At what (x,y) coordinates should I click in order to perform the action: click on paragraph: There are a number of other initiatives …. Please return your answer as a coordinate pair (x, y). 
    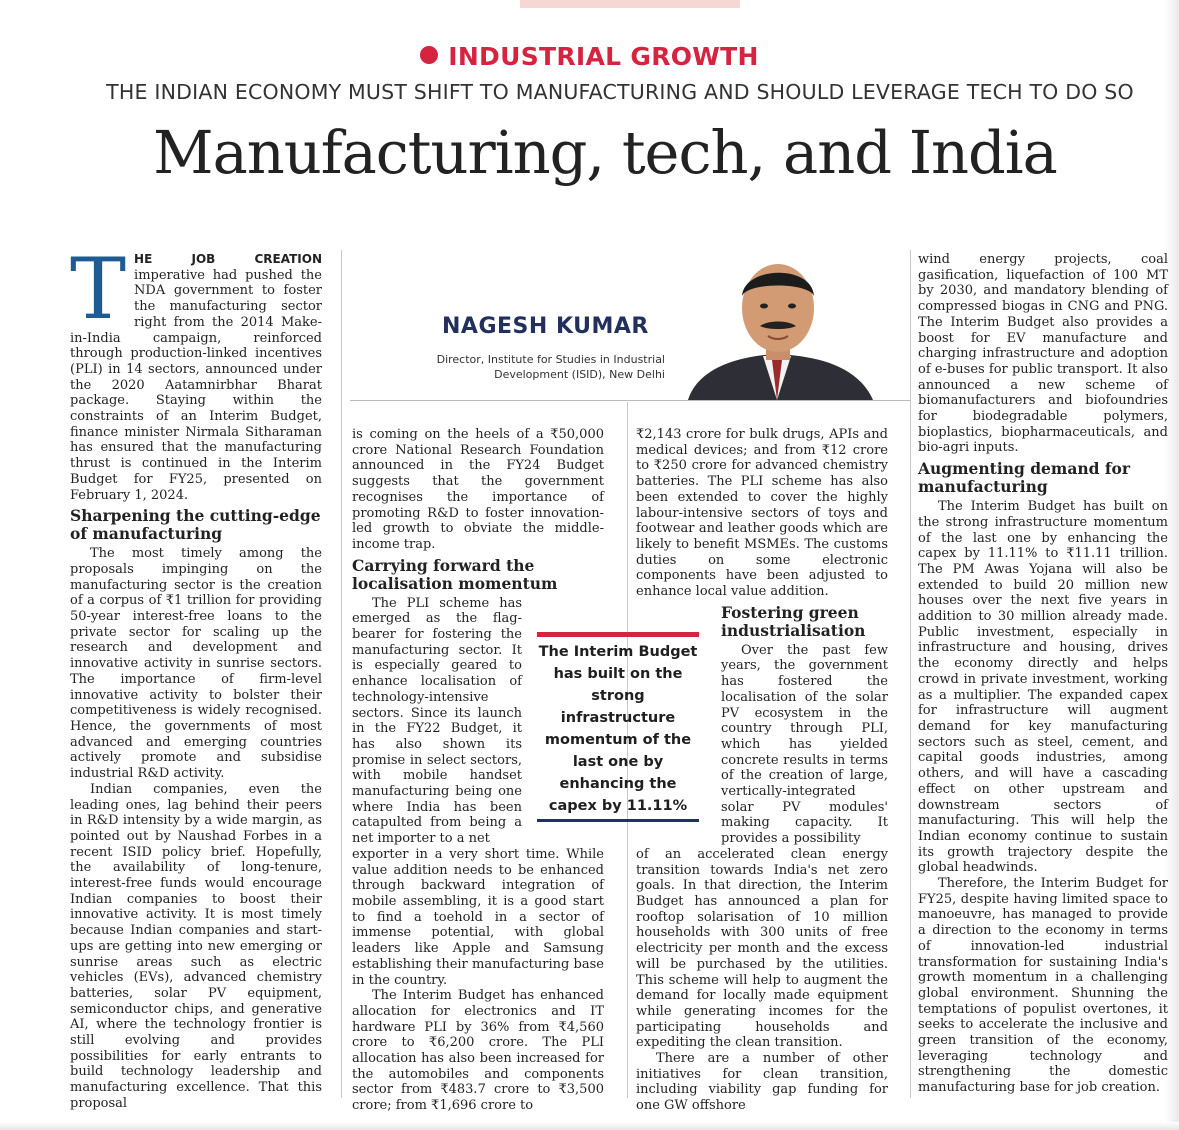
    Looking at the image, I should click on (762, 1082).